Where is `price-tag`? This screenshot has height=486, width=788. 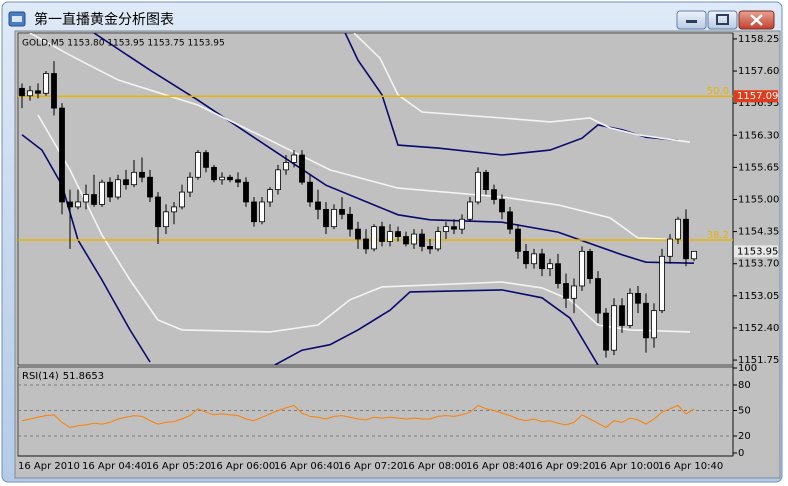
price-tag is located at coordinates (756, 251).